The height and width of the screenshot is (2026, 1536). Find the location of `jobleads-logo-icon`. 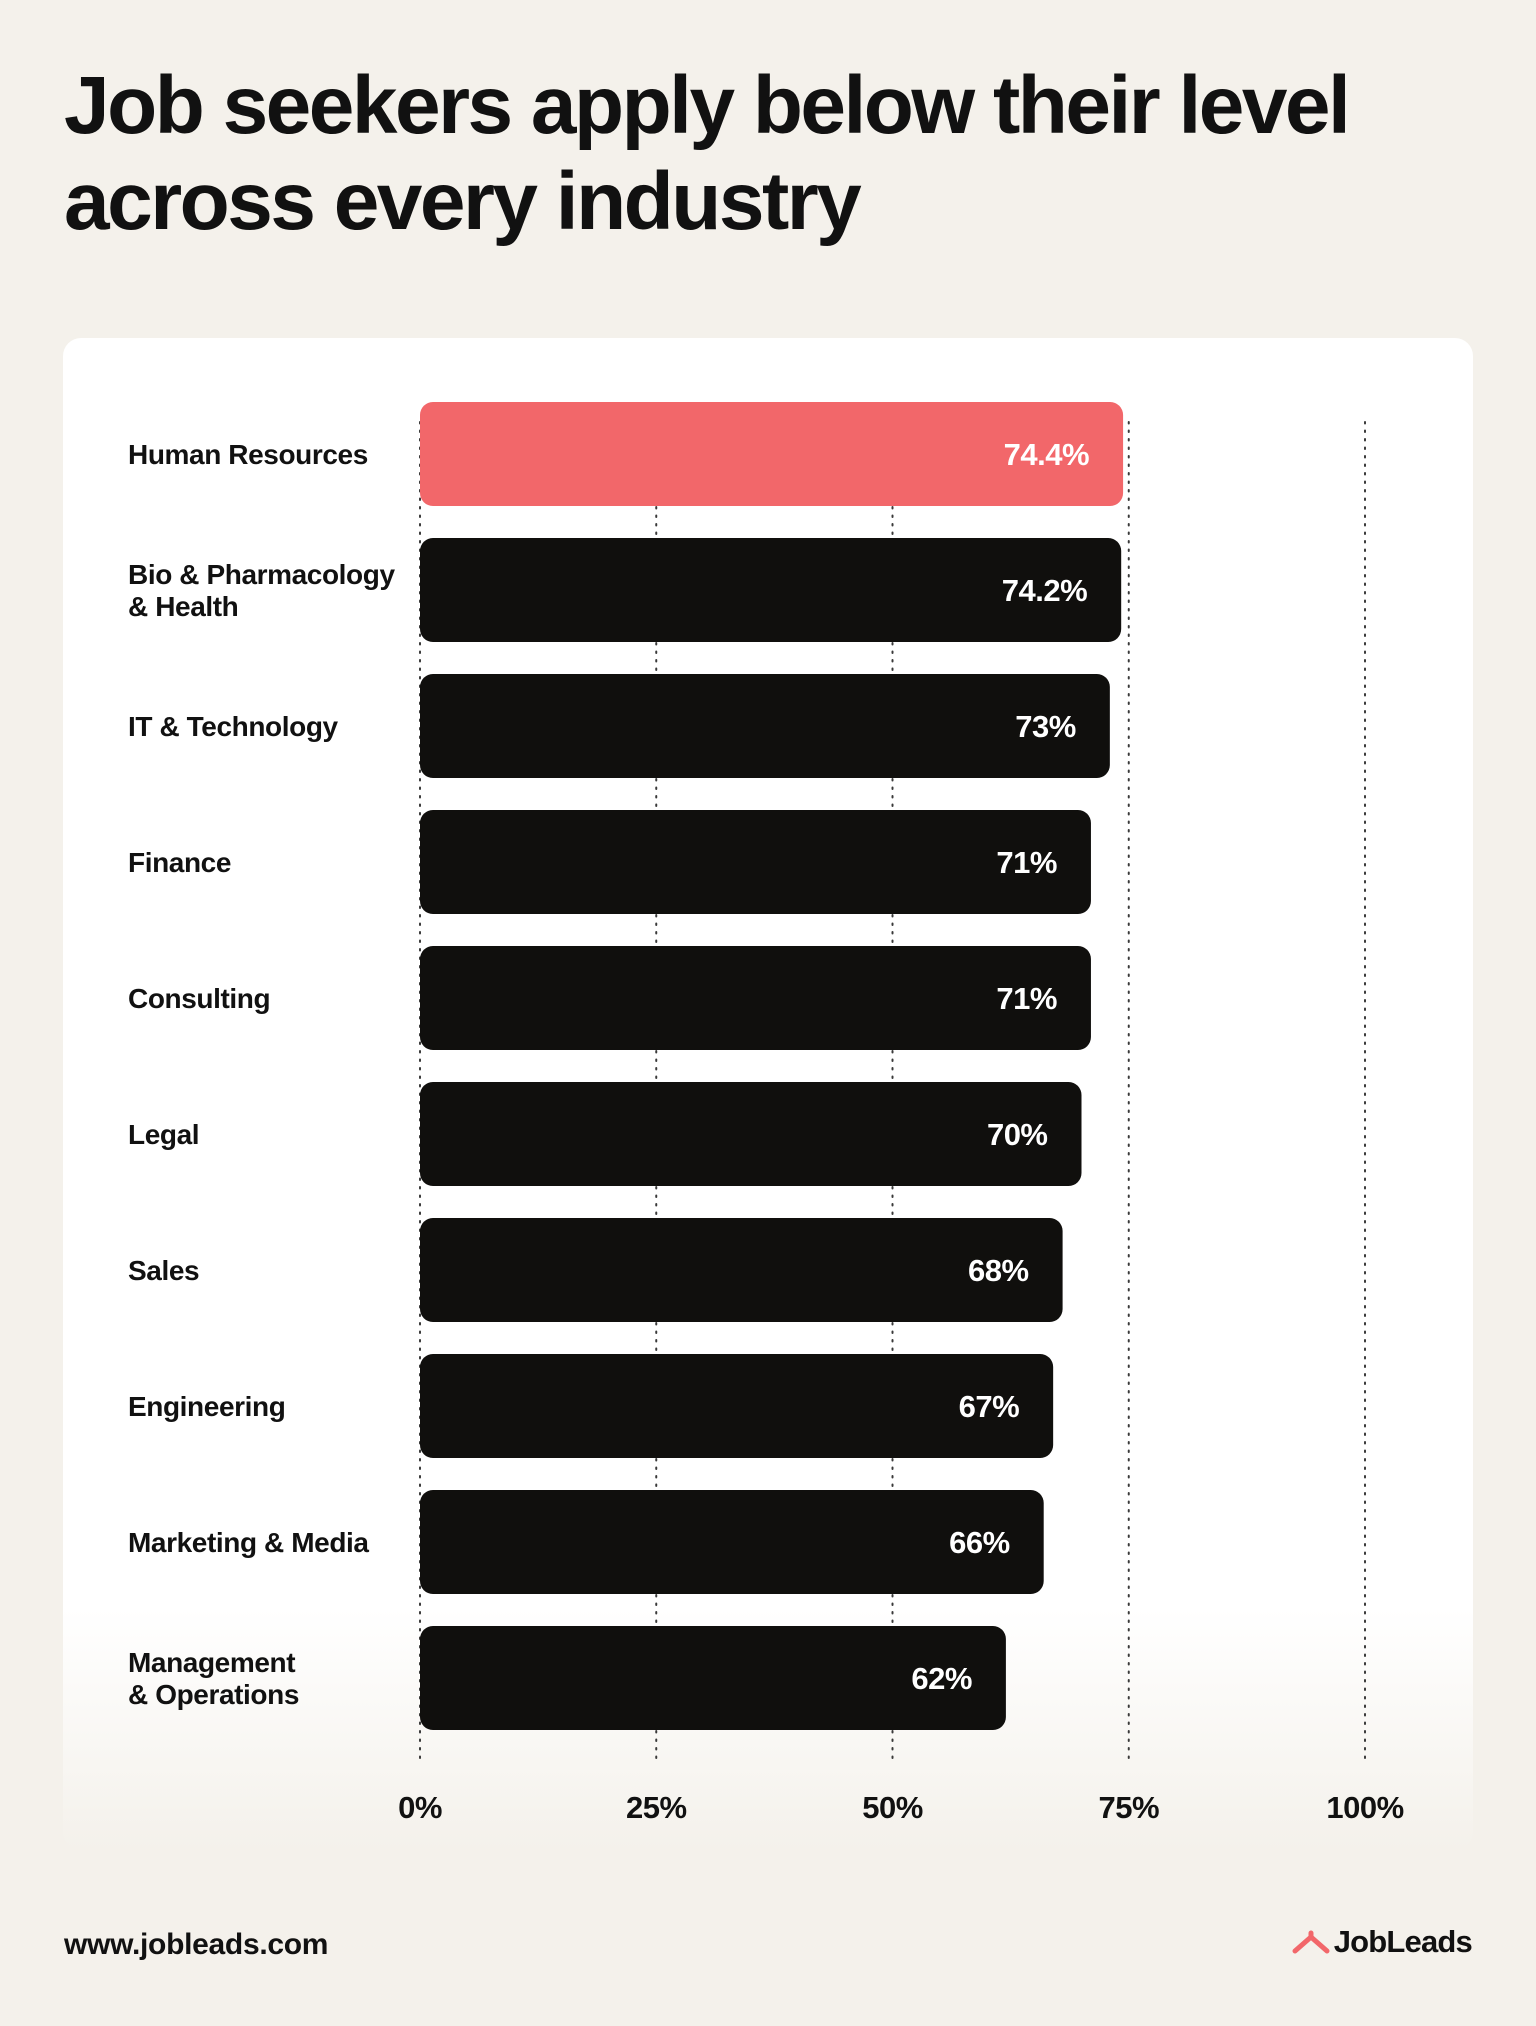

jobleads-logo-icon is located at coordinates (1311, 1942).